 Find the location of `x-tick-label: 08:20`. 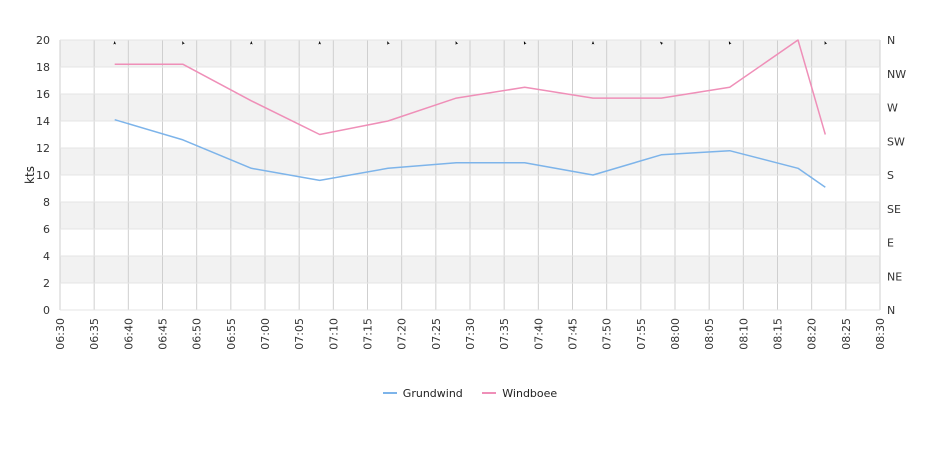

x-tick-label: 08:20 is located at coordinates (812, 334).